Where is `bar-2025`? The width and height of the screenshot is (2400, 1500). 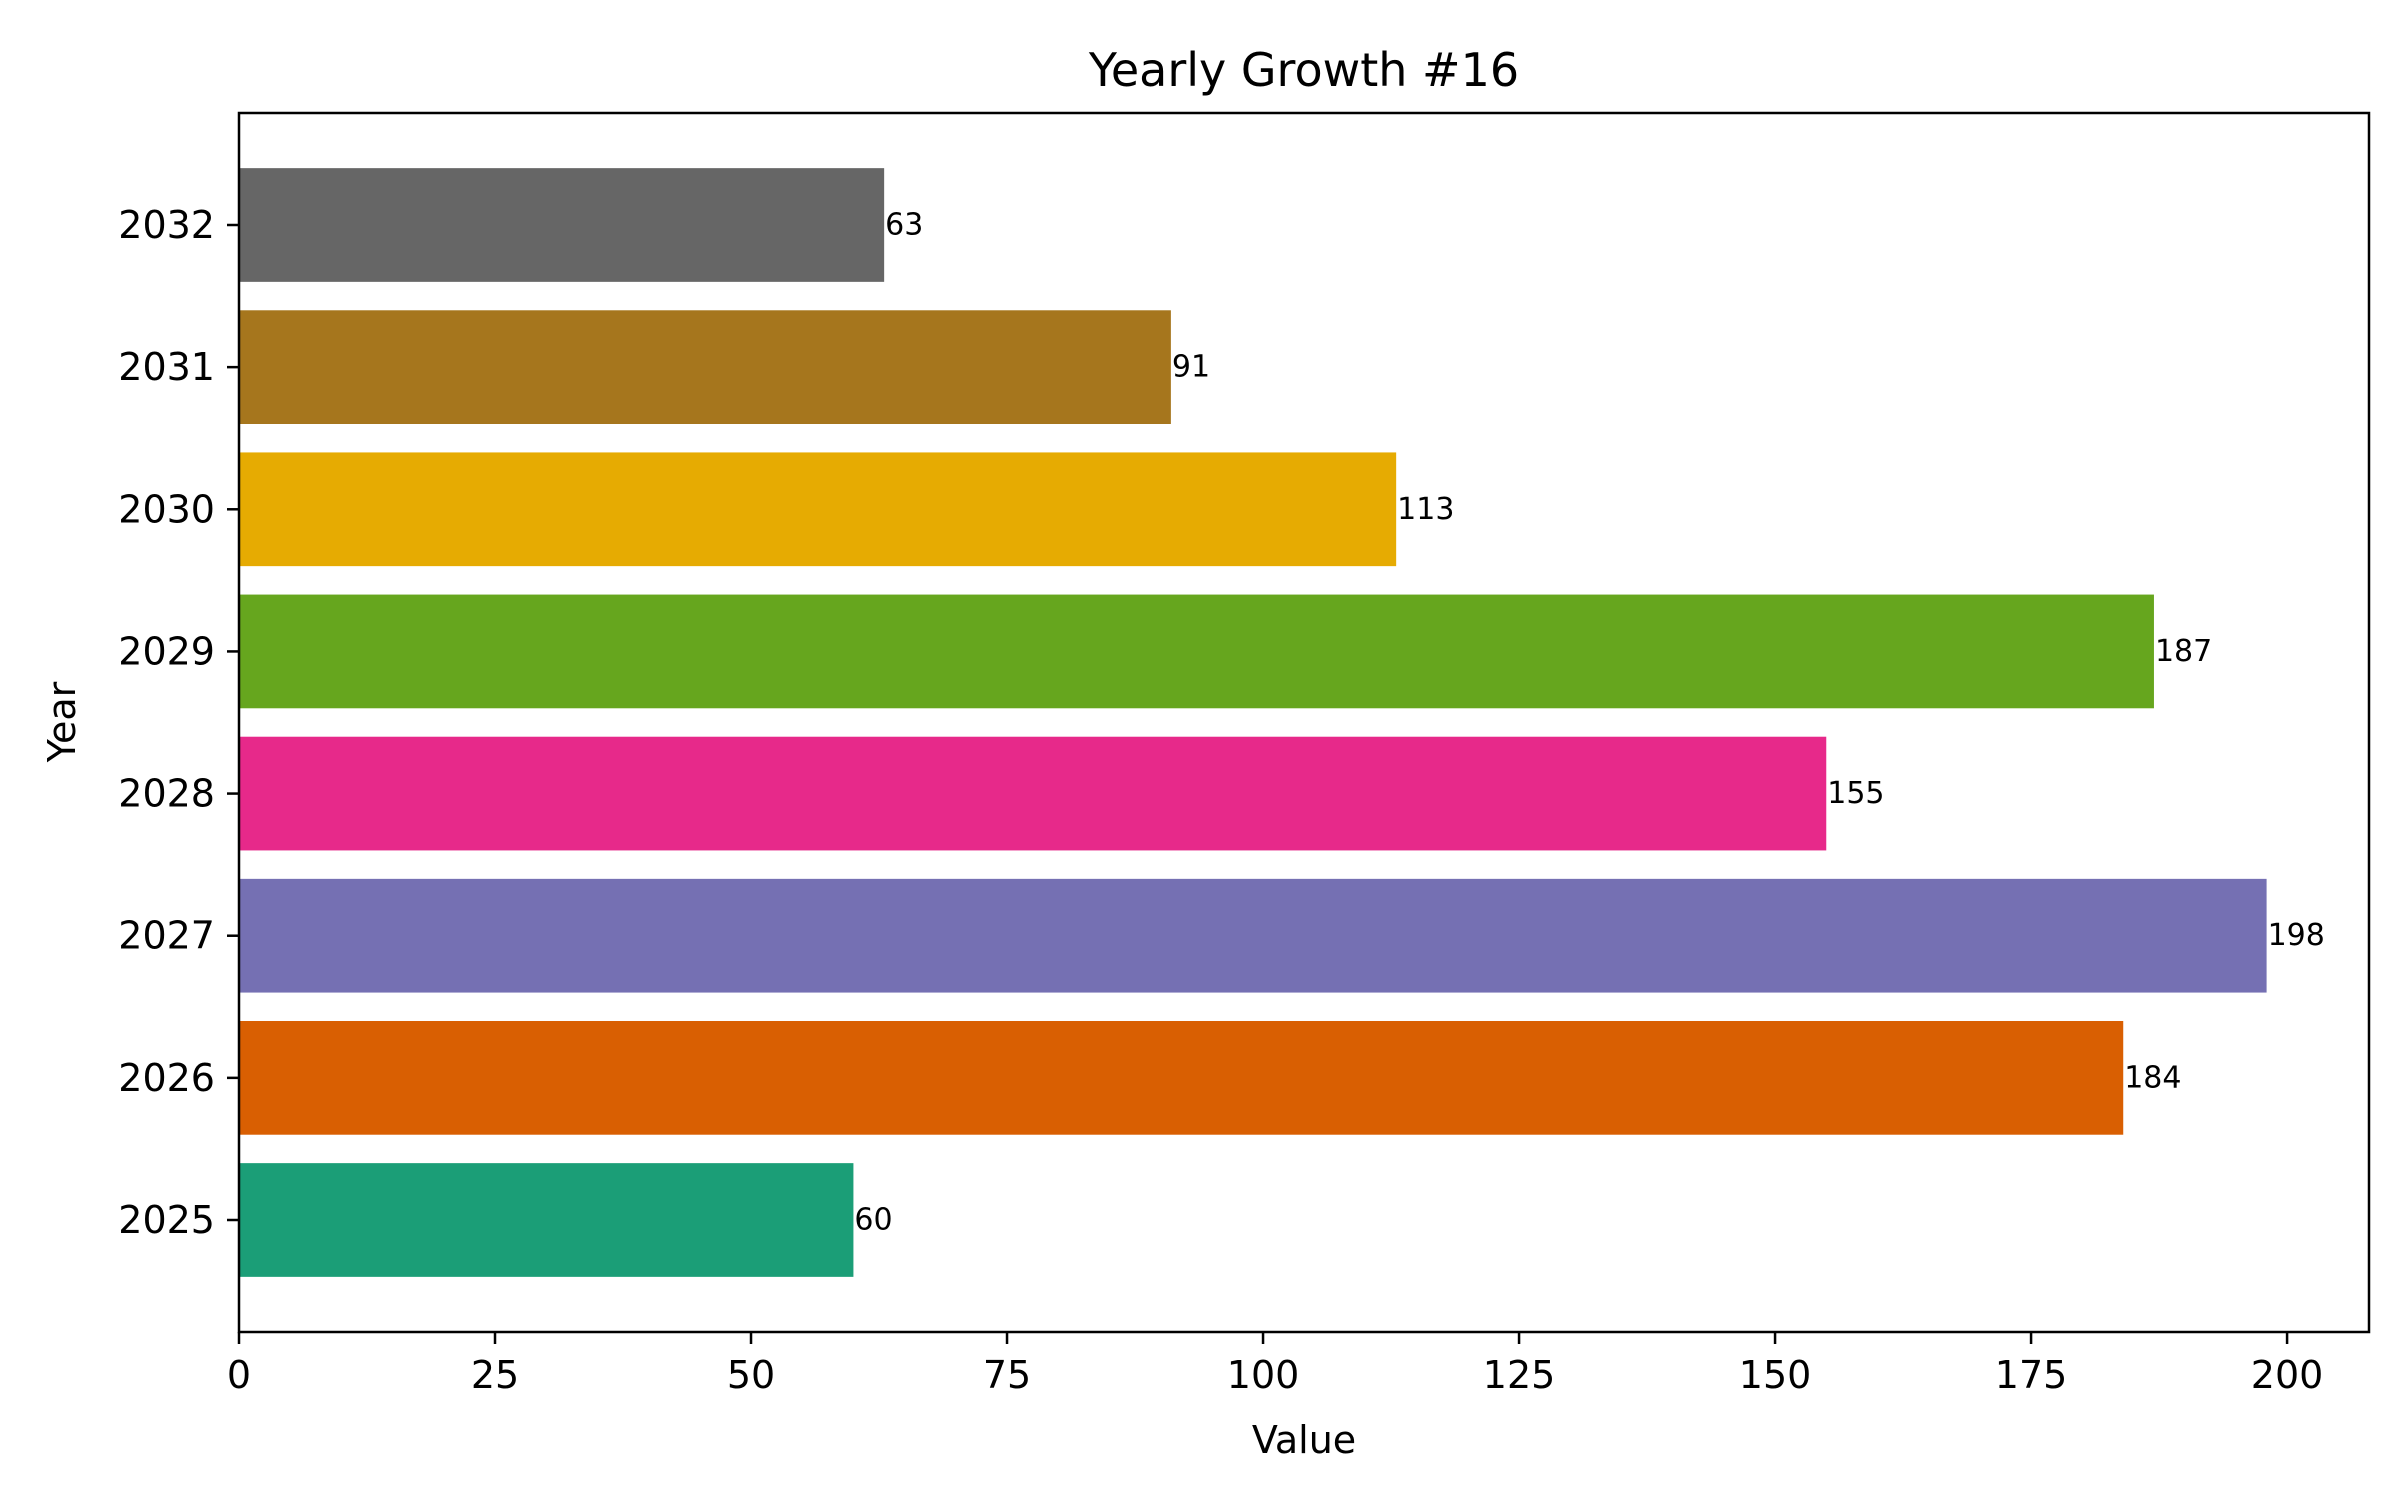 bar-2025 is located at coordinates (546, 1220).